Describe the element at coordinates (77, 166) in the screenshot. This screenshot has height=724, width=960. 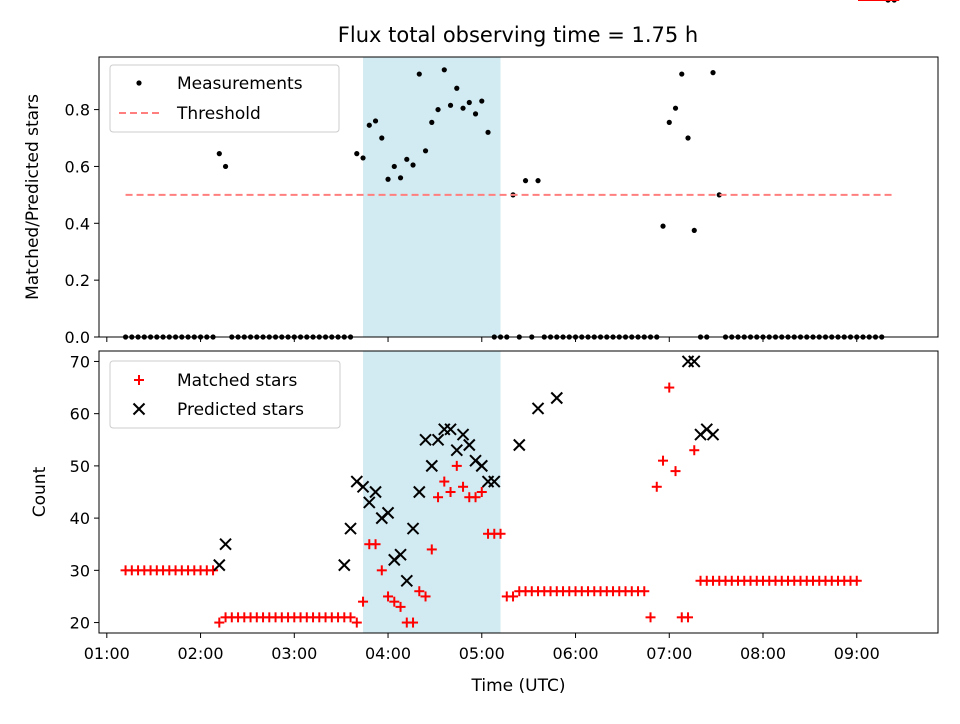
I see `y-top-tick-label: 0.6` at that location.